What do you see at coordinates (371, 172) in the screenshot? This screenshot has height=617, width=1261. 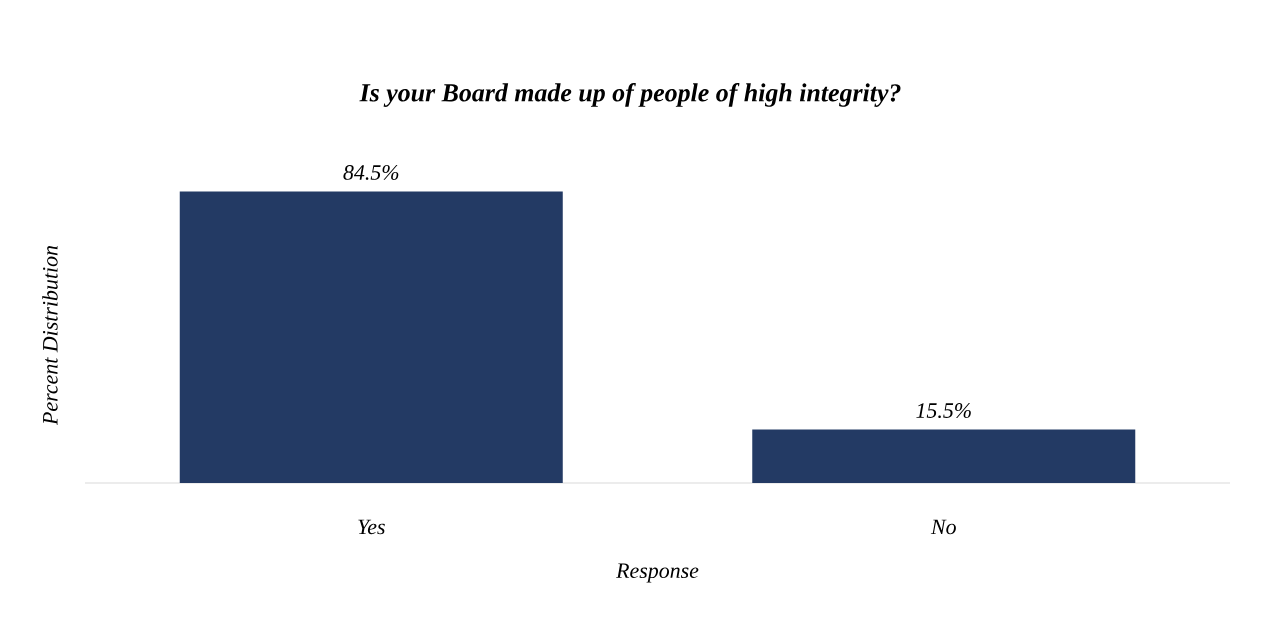 I see `data-label: 84.5%` at bounding box center [371, 172].